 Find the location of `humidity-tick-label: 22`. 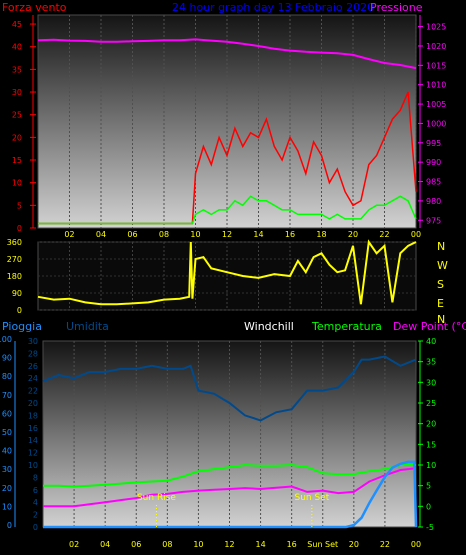

humidity-tick-label: 22 is located at coordinates (33, 391).